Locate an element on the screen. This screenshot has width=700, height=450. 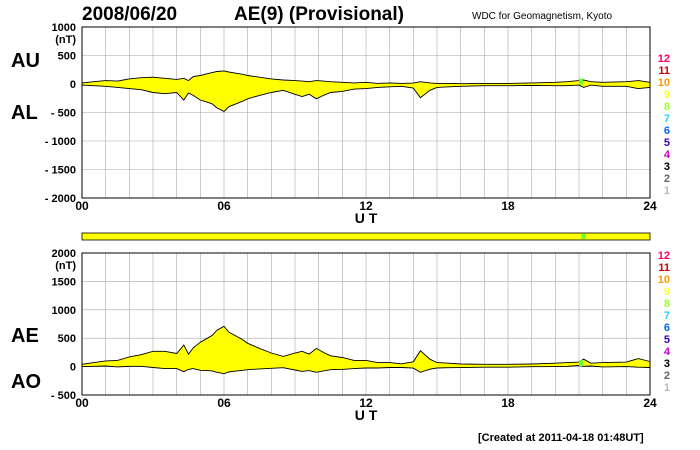
au-label: AU is located at coordinates (25, 61).